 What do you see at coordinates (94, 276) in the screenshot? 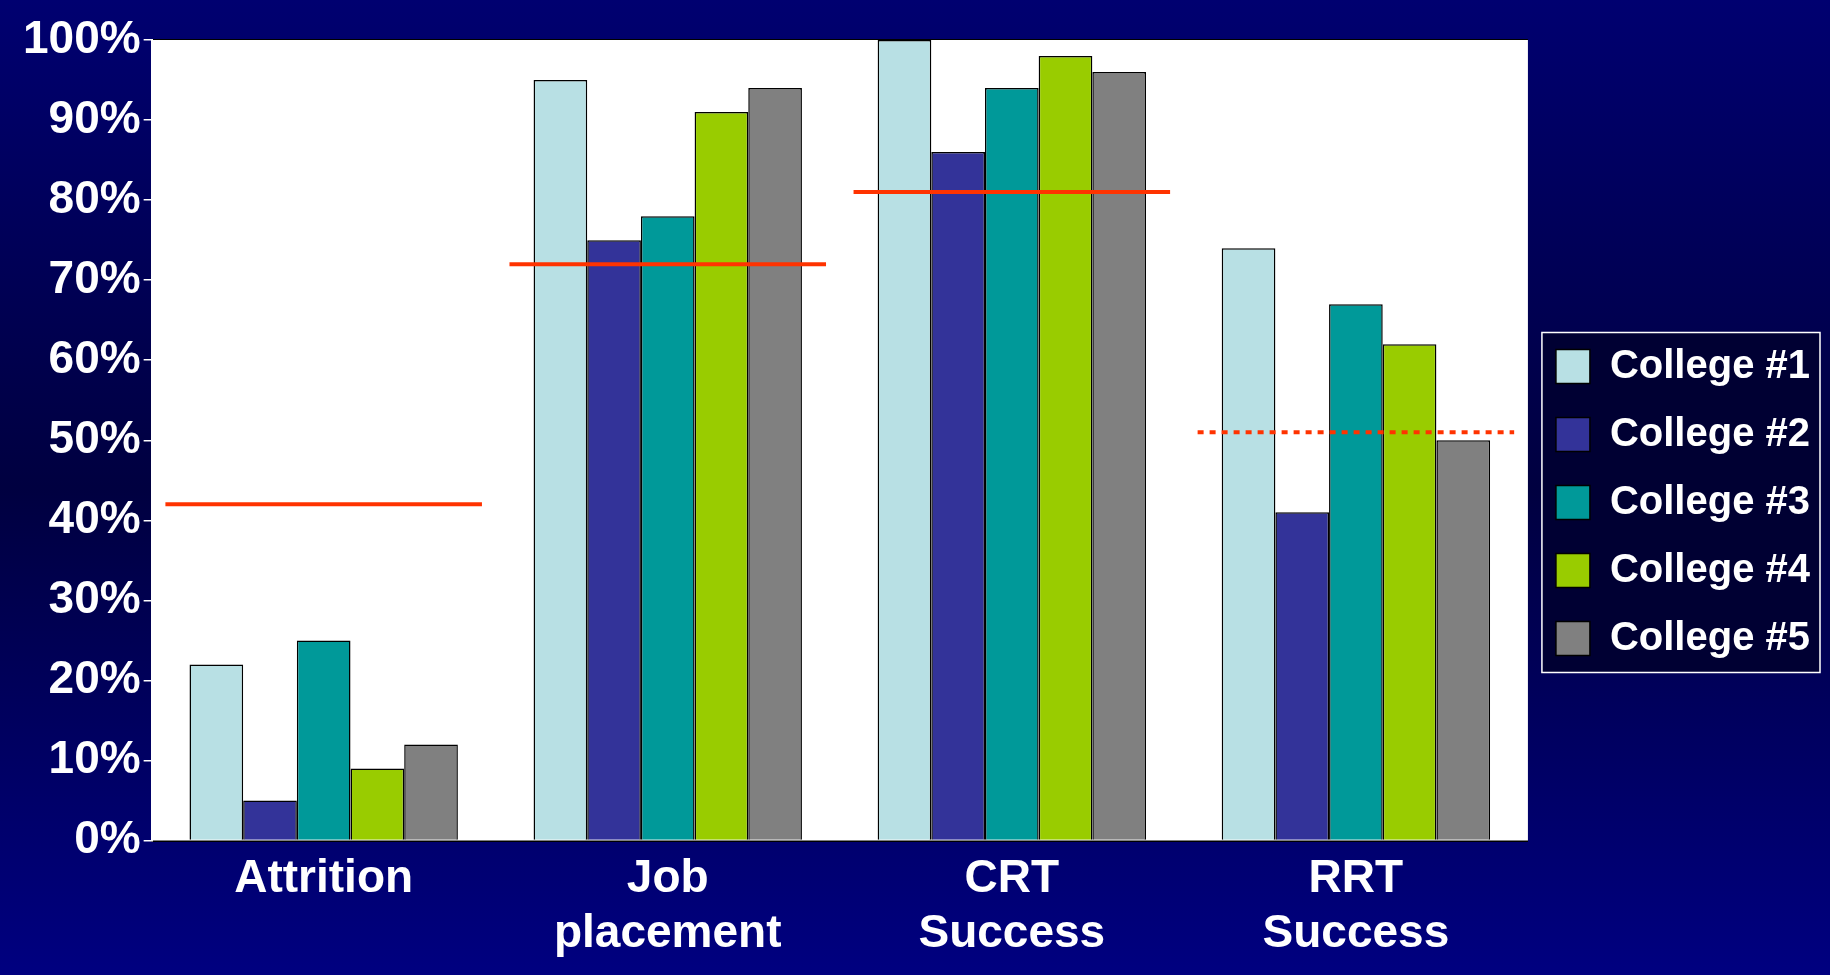
I see `y-tick-label: 70%` at bounding box center [94, 276].